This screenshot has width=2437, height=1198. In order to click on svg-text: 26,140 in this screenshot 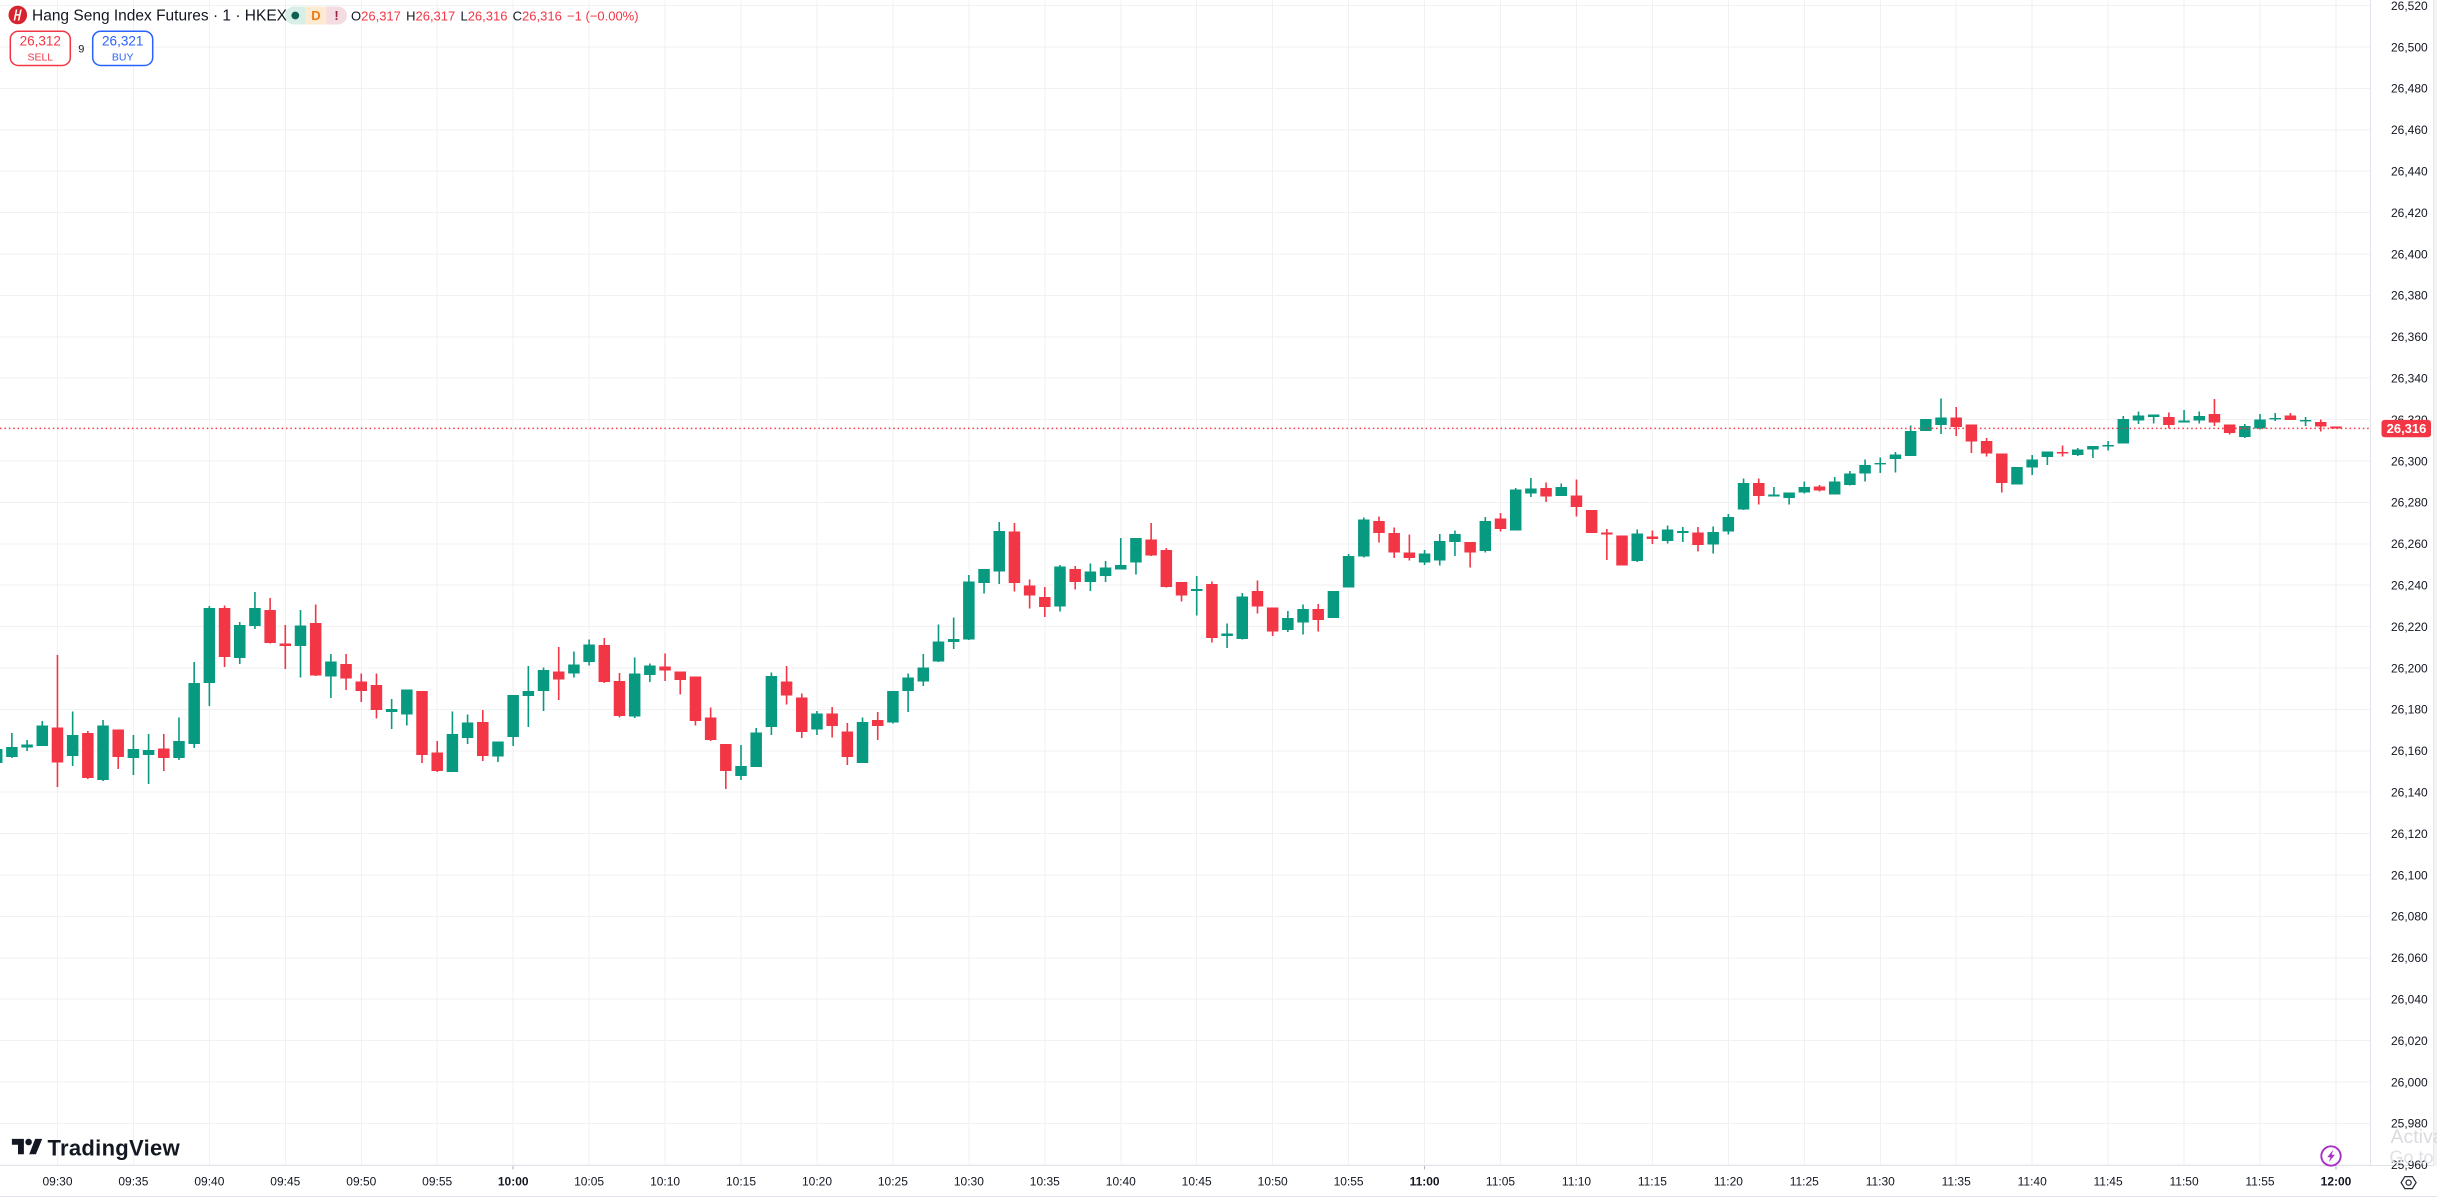, I will do `click(2409, 793)`.